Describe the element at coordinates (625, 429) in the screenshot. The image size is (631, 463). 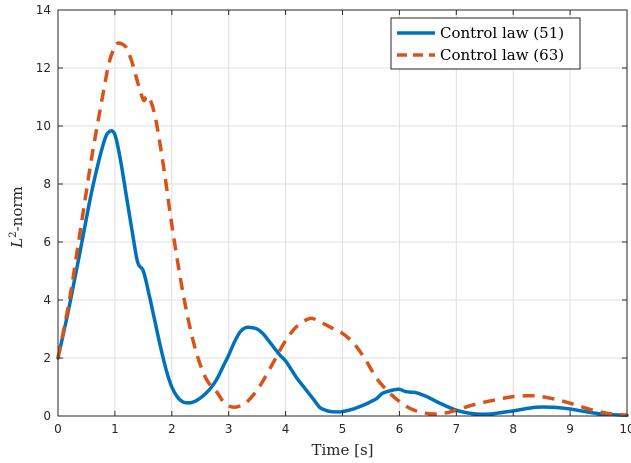
I see `x-tick-label: 10` at that location.